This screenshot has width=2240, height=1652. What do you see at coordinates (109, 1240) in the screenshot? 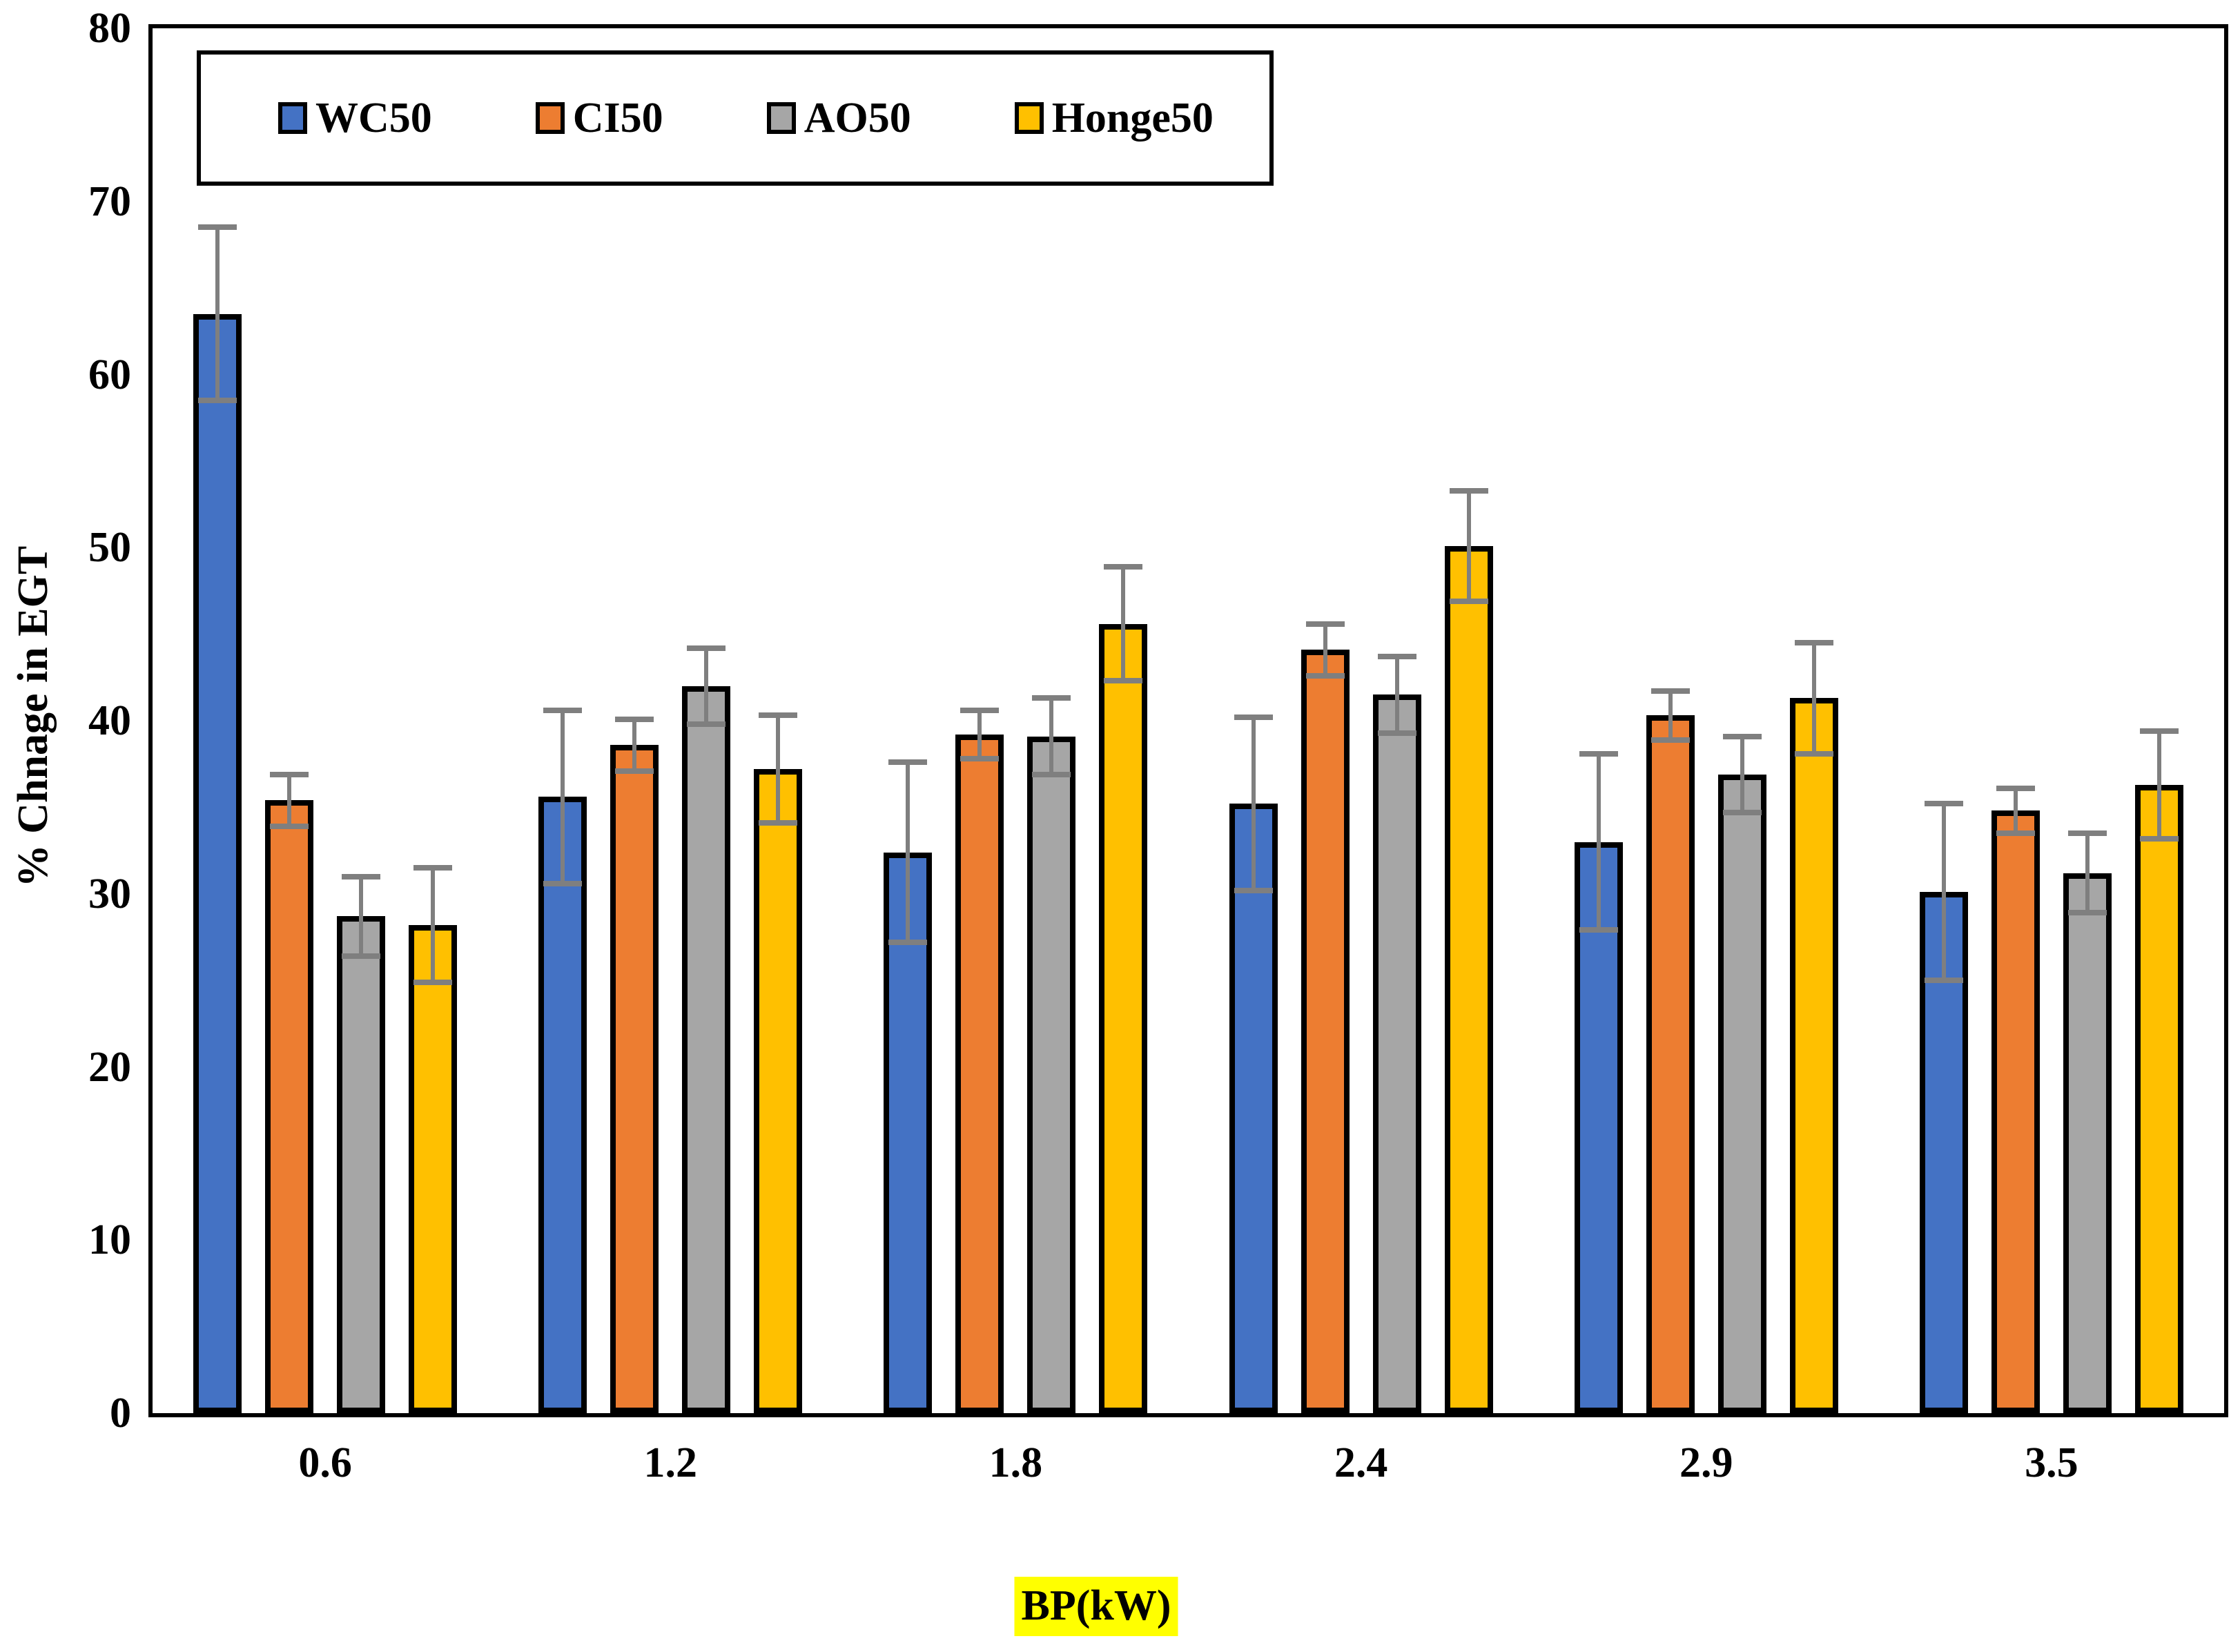
I see `y-tick-label: 10` at bounding box center [109, 1240].